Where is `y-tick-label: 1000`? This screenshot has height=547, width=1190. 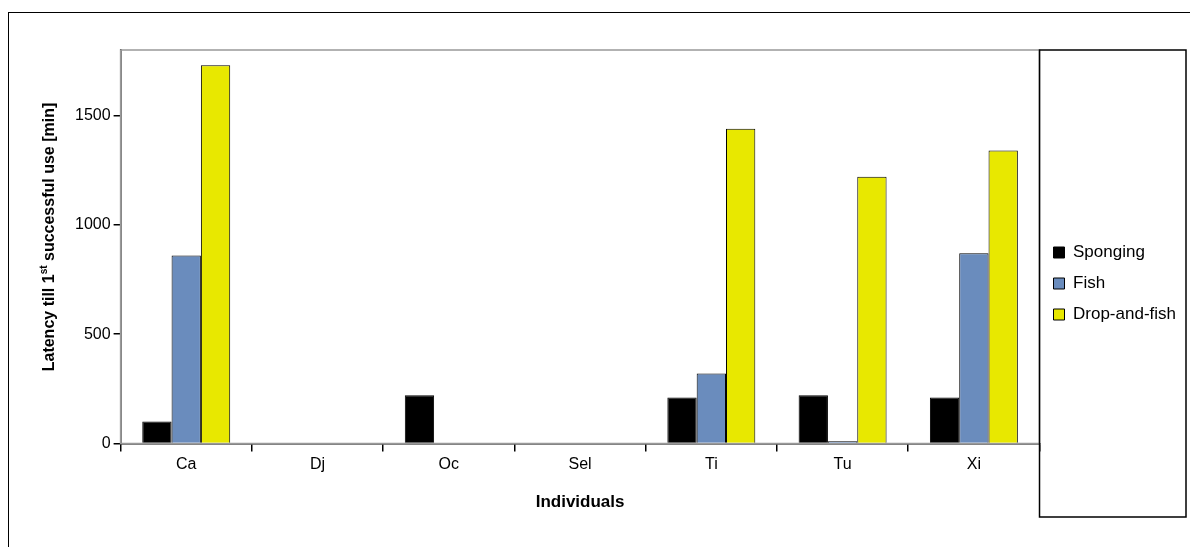
y-tick-label: 1000 is located at coordinates (93, 224).